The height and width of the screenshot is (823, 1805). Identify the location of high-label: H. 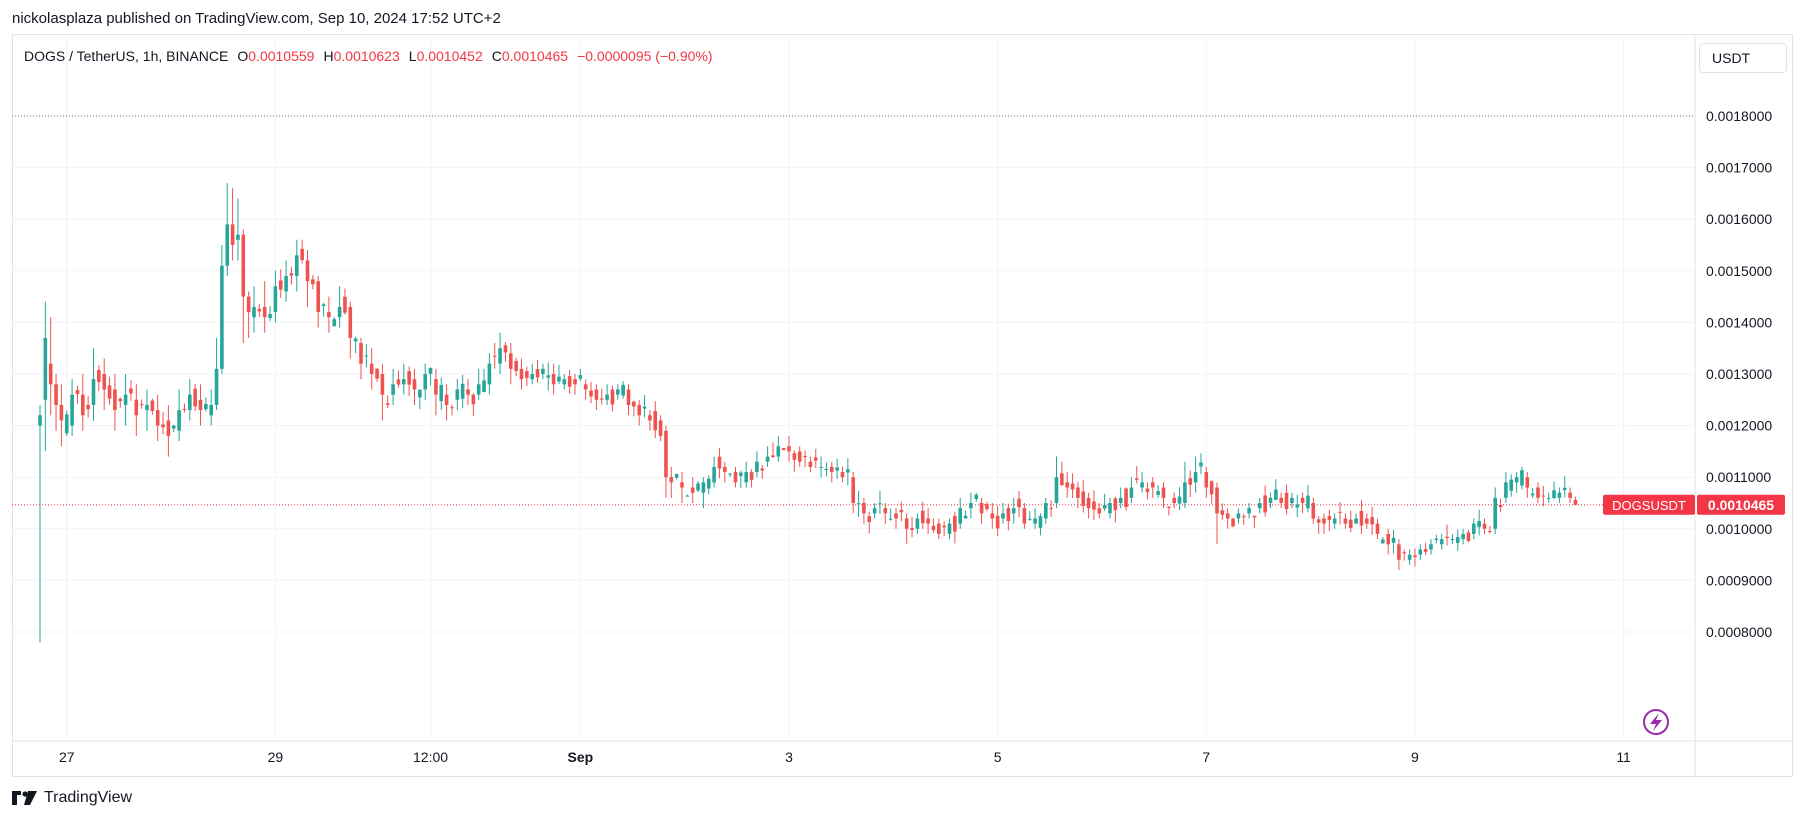
(328, 56).